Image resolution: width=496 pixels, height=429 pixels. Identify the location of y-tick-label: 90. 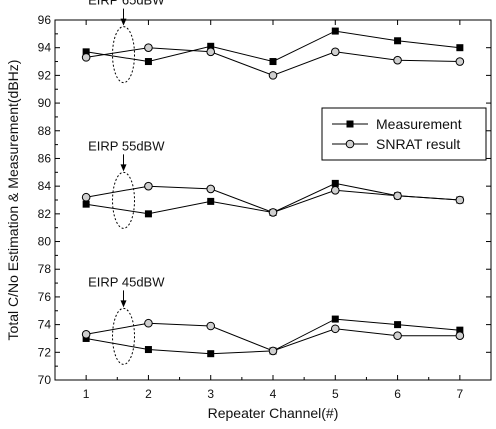
(45, 103).